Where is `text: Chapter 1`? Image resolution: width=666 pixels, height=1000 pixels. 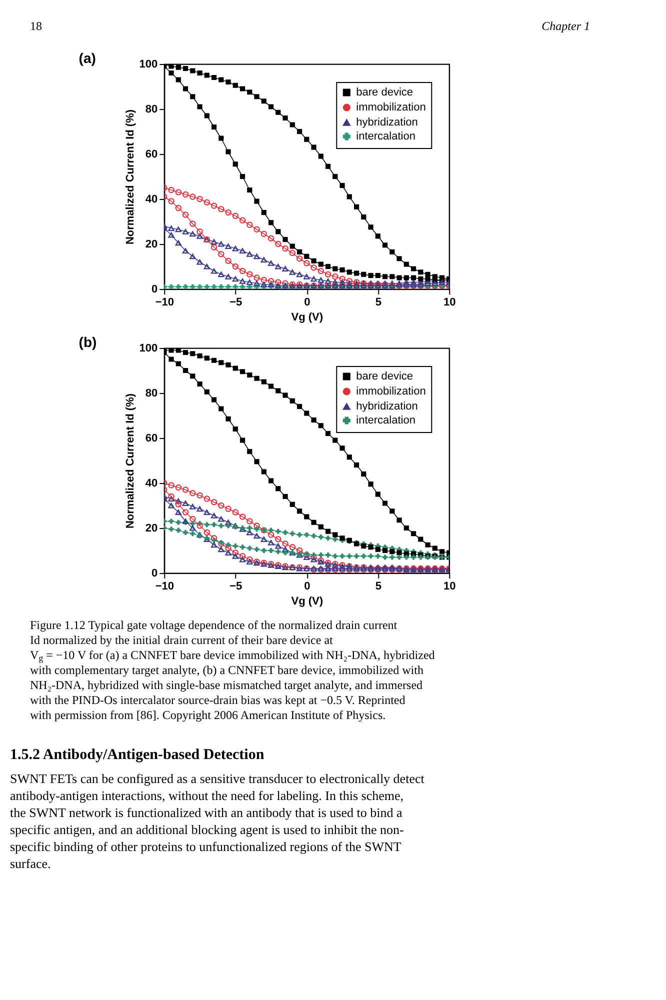
text: Chapter 1 is located at coordinates (566, 26).